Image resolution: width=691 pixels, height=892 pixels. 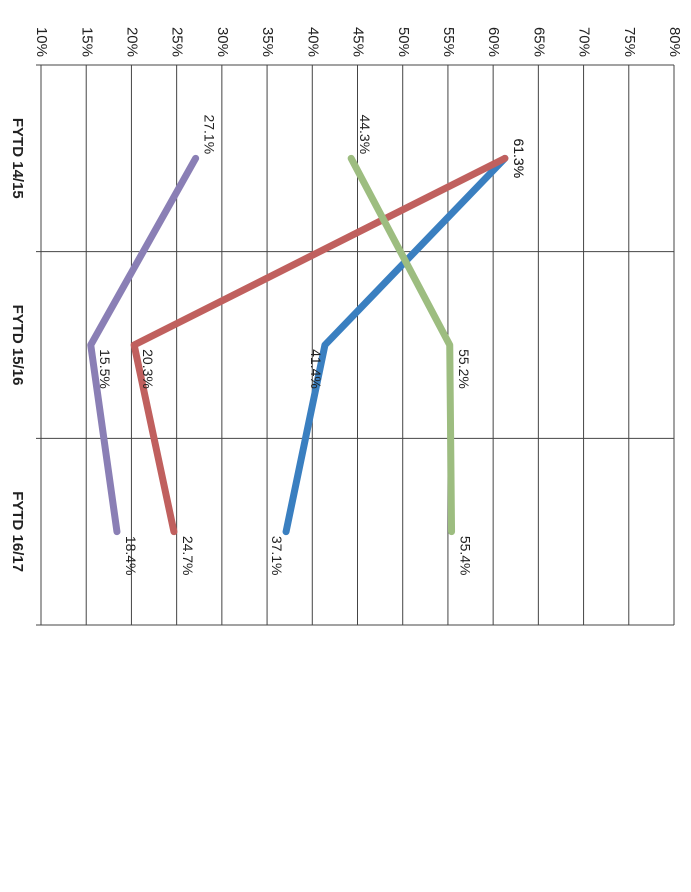 I want to click on x-category-label: FYTD 15/16, so click(x=17, y=345).